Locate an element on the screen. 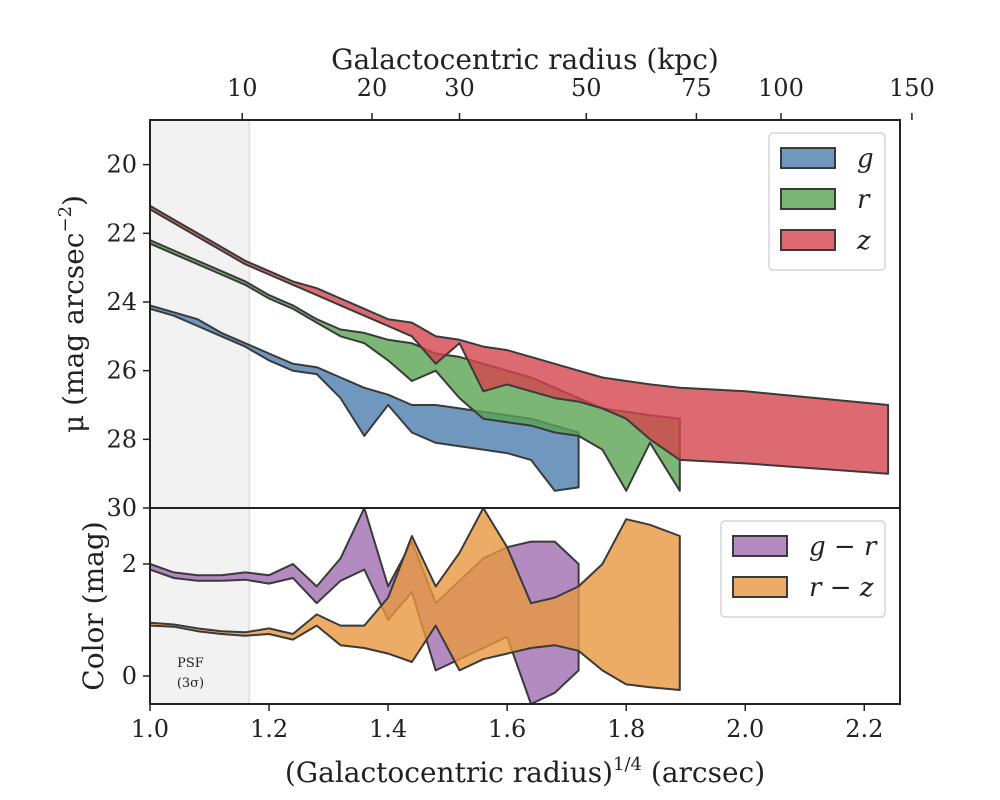  top-x-axis-label: Galactocentric radius (kpc) is located at coordinates (525, 59).